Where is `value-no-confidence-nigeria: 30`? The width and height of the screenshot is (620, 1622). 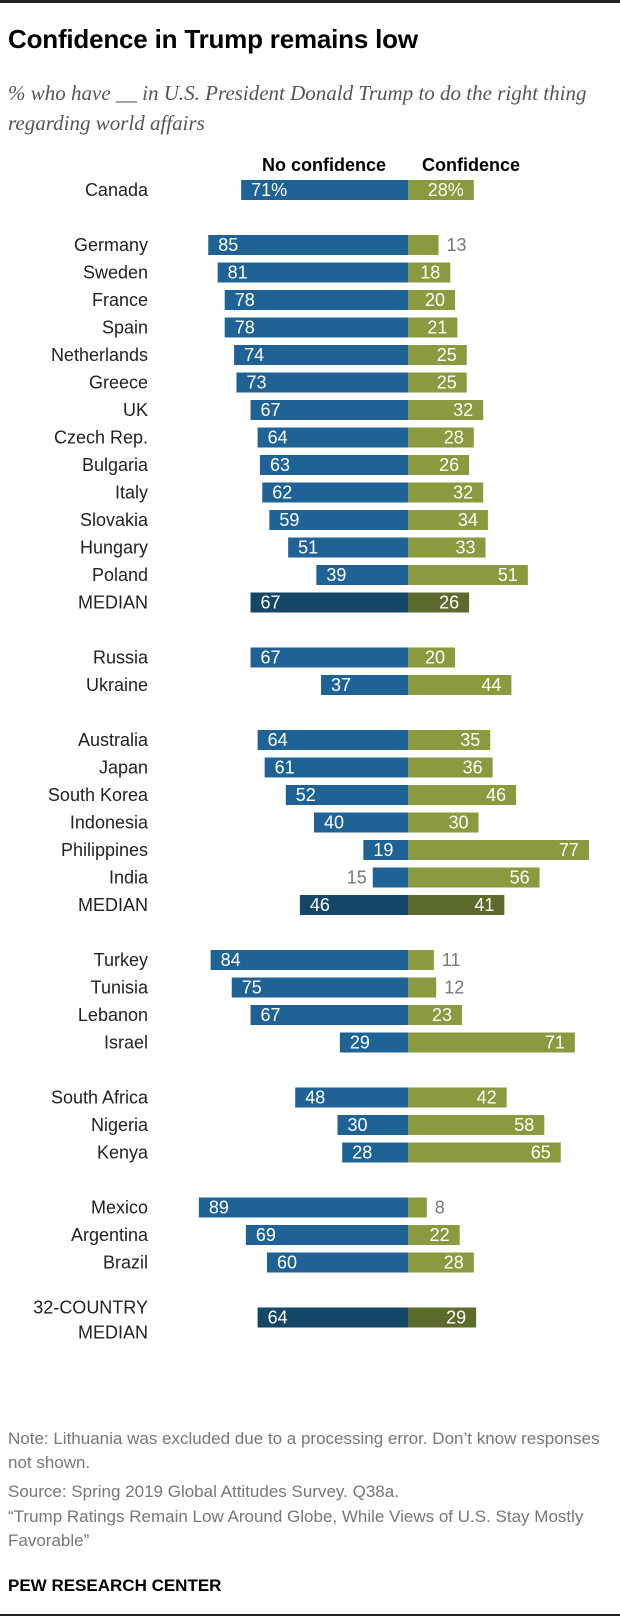
value-no-confidence-nigeria: 30 is located at coordinates (358, 1125).